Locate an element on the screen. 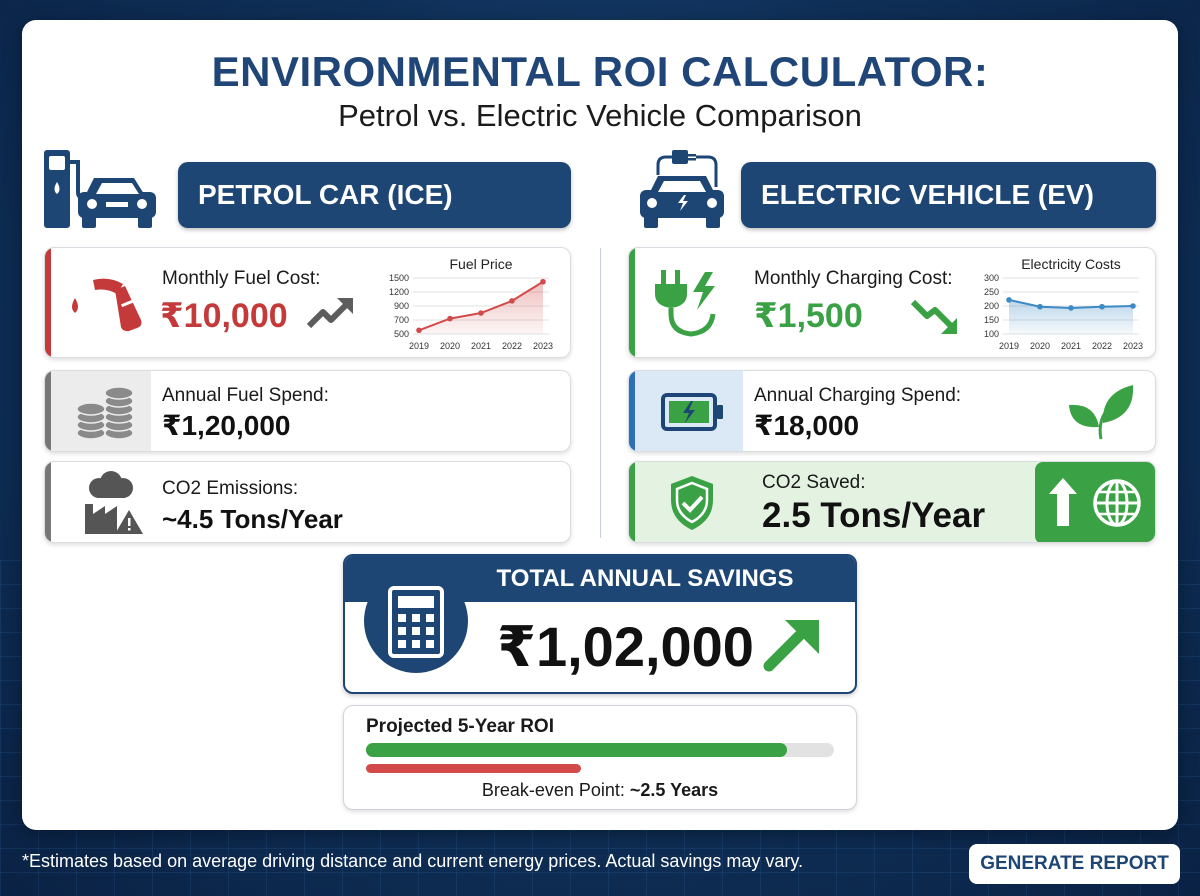  chart-y-tick: 900 is located at coordinates (401, 306).